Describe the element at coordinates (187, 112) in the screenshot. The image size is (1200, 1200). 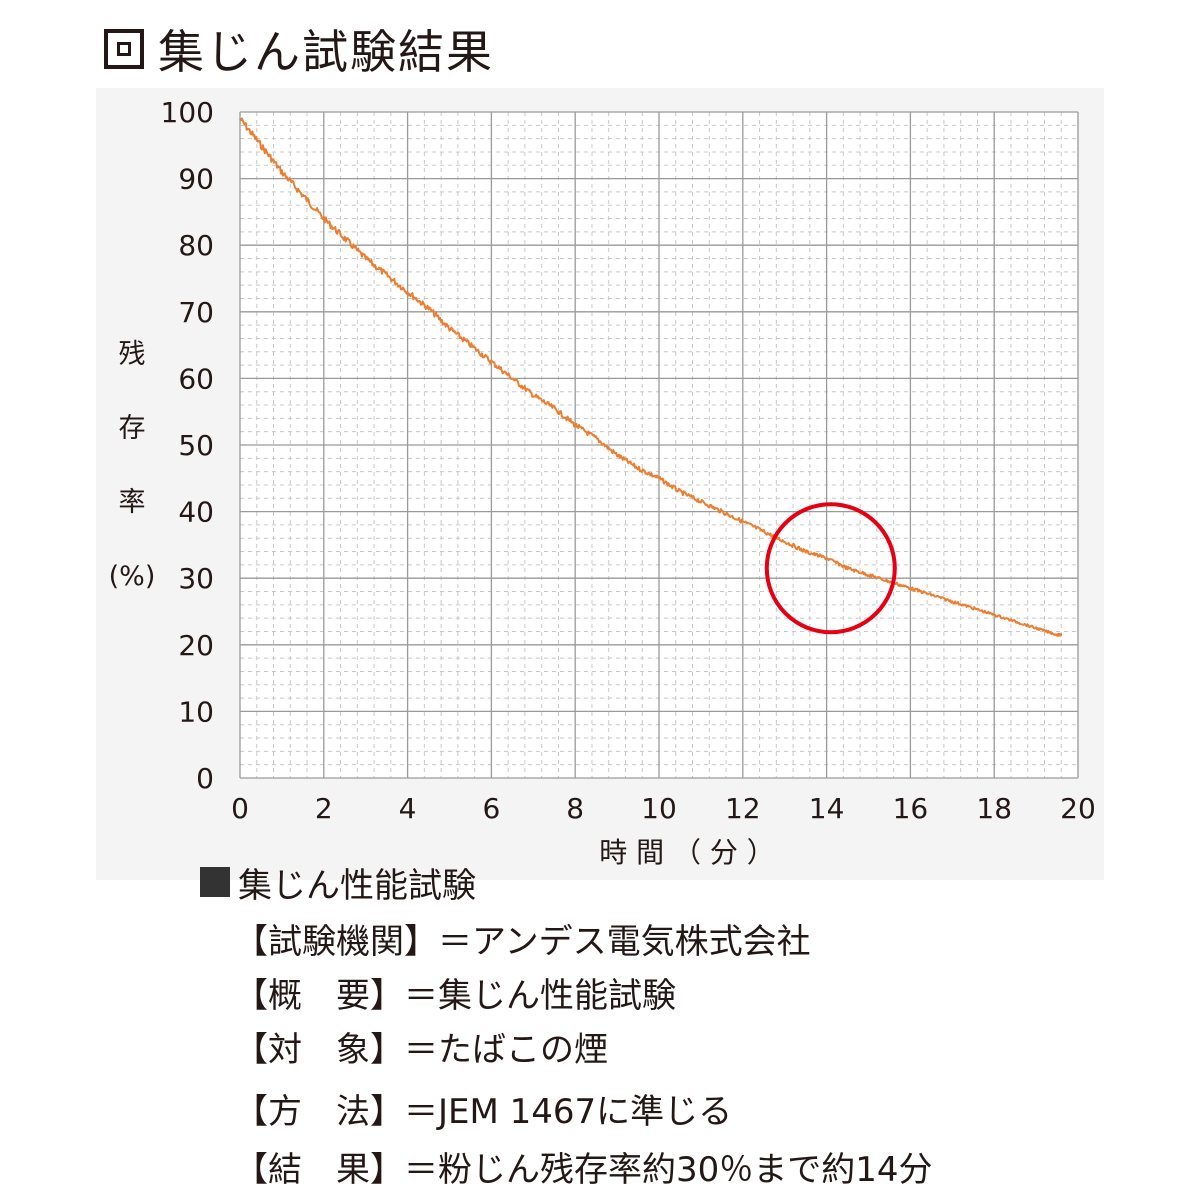
I see `y-tick-label: 100` at that location.